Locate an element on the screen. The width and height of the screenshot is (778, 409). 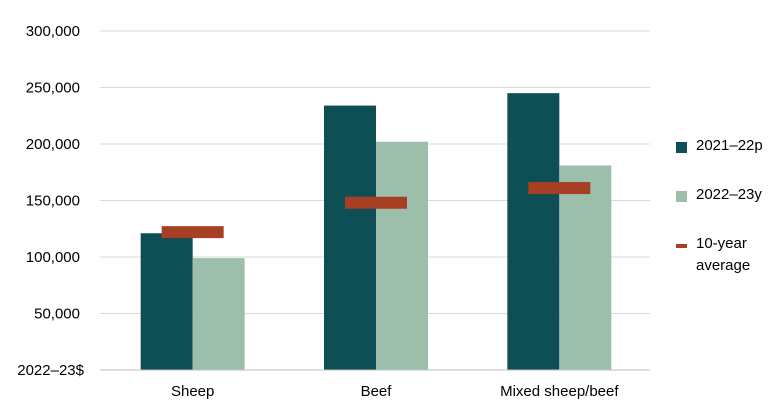
x-category-labels: Sheep Beef Mixed sheep/beef is located at coordinates (395, 391).